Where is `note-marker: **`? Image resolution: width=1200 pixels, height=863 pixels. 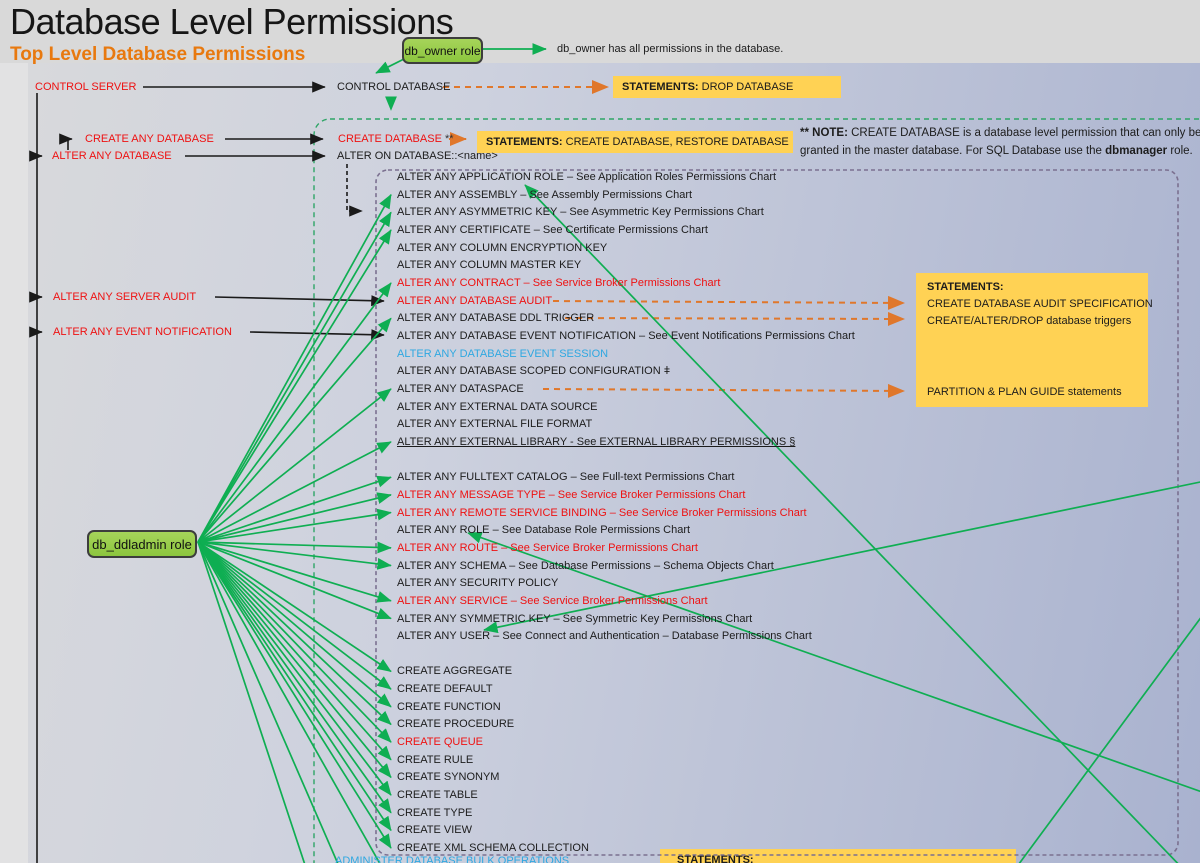
note-marker: ** is located at coordinates (449, 139).